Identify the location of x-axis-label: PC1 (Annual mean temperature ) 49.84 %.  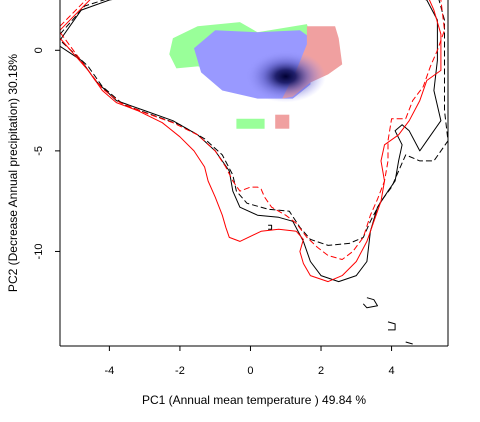
(254, 400).